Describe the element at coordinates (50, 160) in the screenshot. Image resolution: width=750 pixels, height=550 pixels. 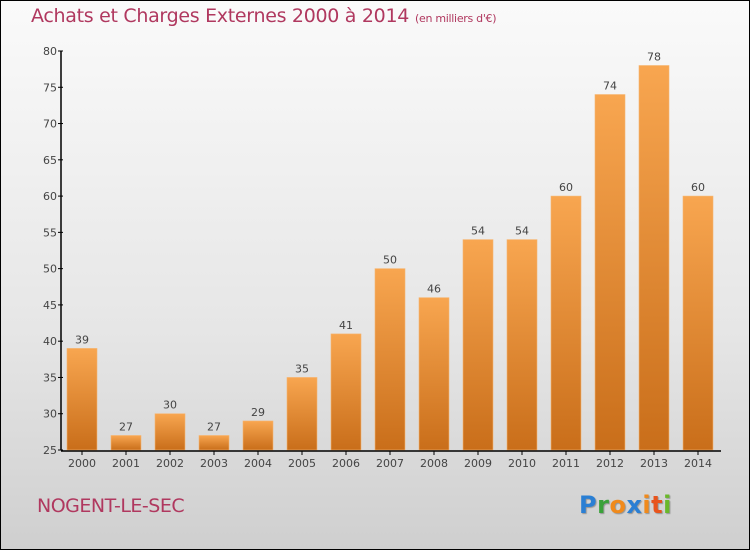
I see `y-tick-label: 65` at that location.